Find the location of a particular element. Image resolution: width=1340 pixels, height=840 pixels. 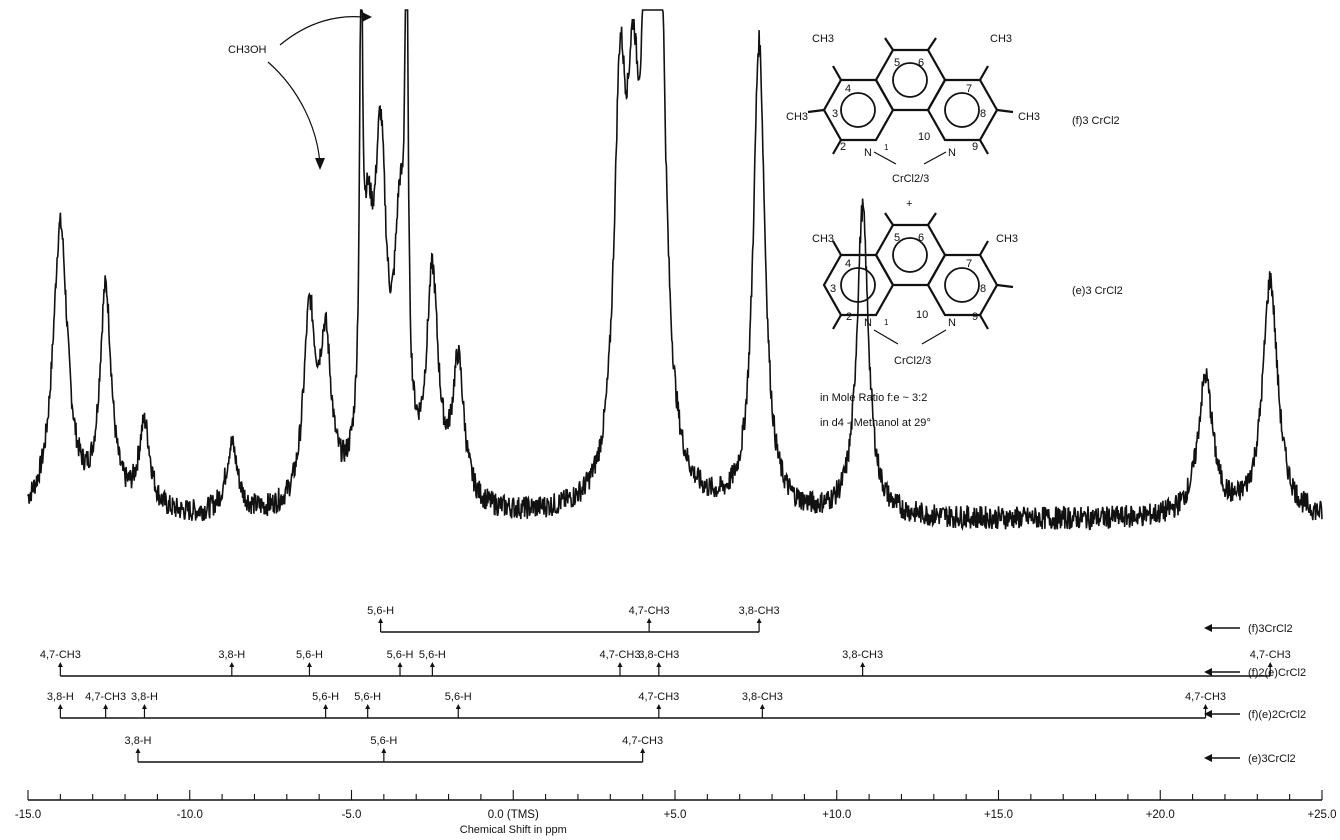

x-tick-label: -5.0 is located at coordinates (352, 815).